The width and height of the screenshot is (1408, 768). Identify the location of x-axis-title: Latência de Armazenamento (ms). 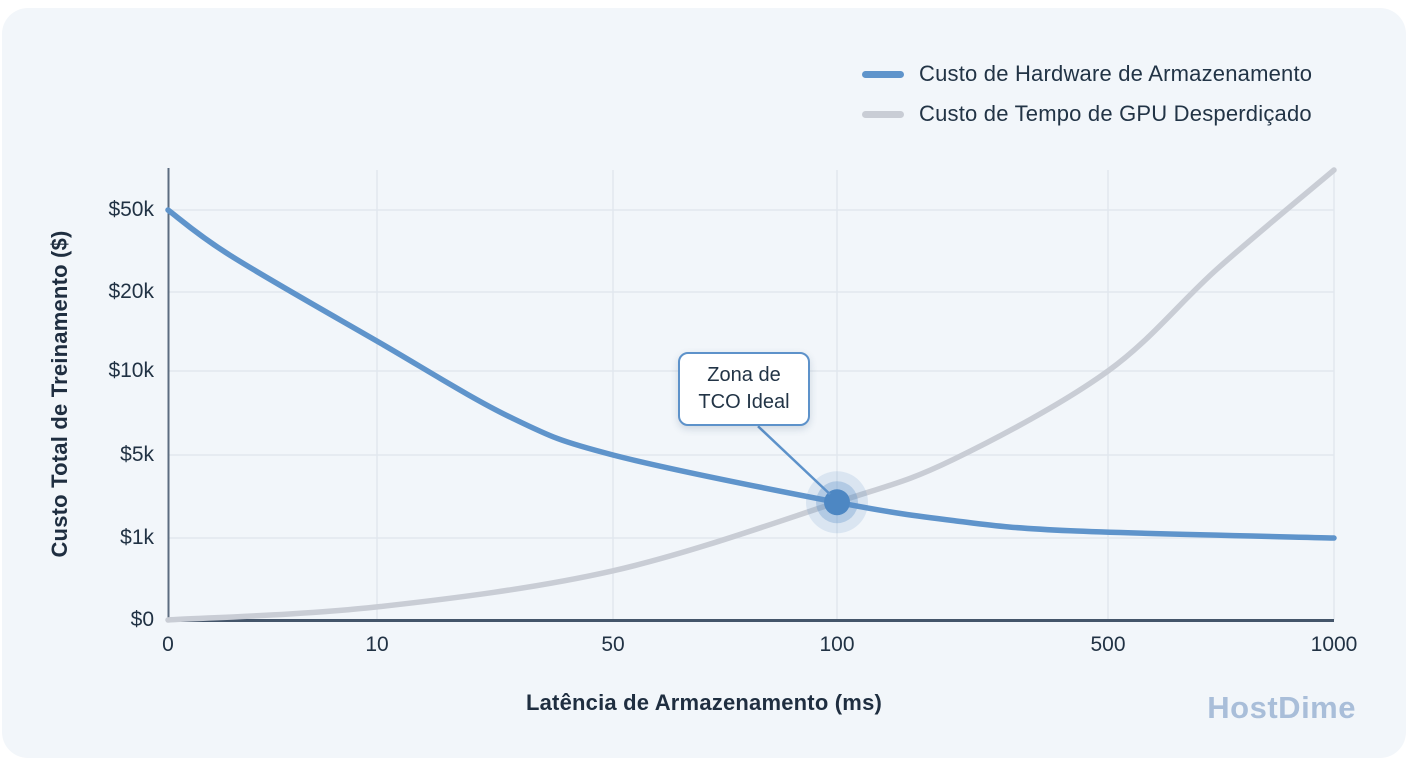
(704, 702).